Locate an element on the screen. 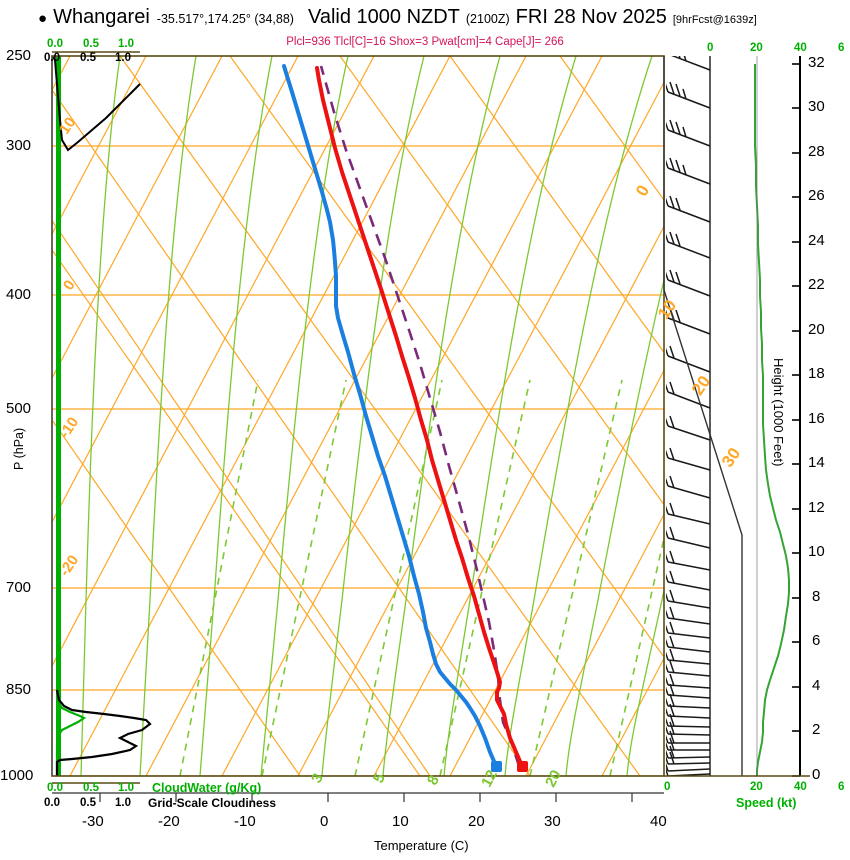 This screenshot has height=860, width=850. cloudwater-zero-axis is located at coordinates (58, 416).